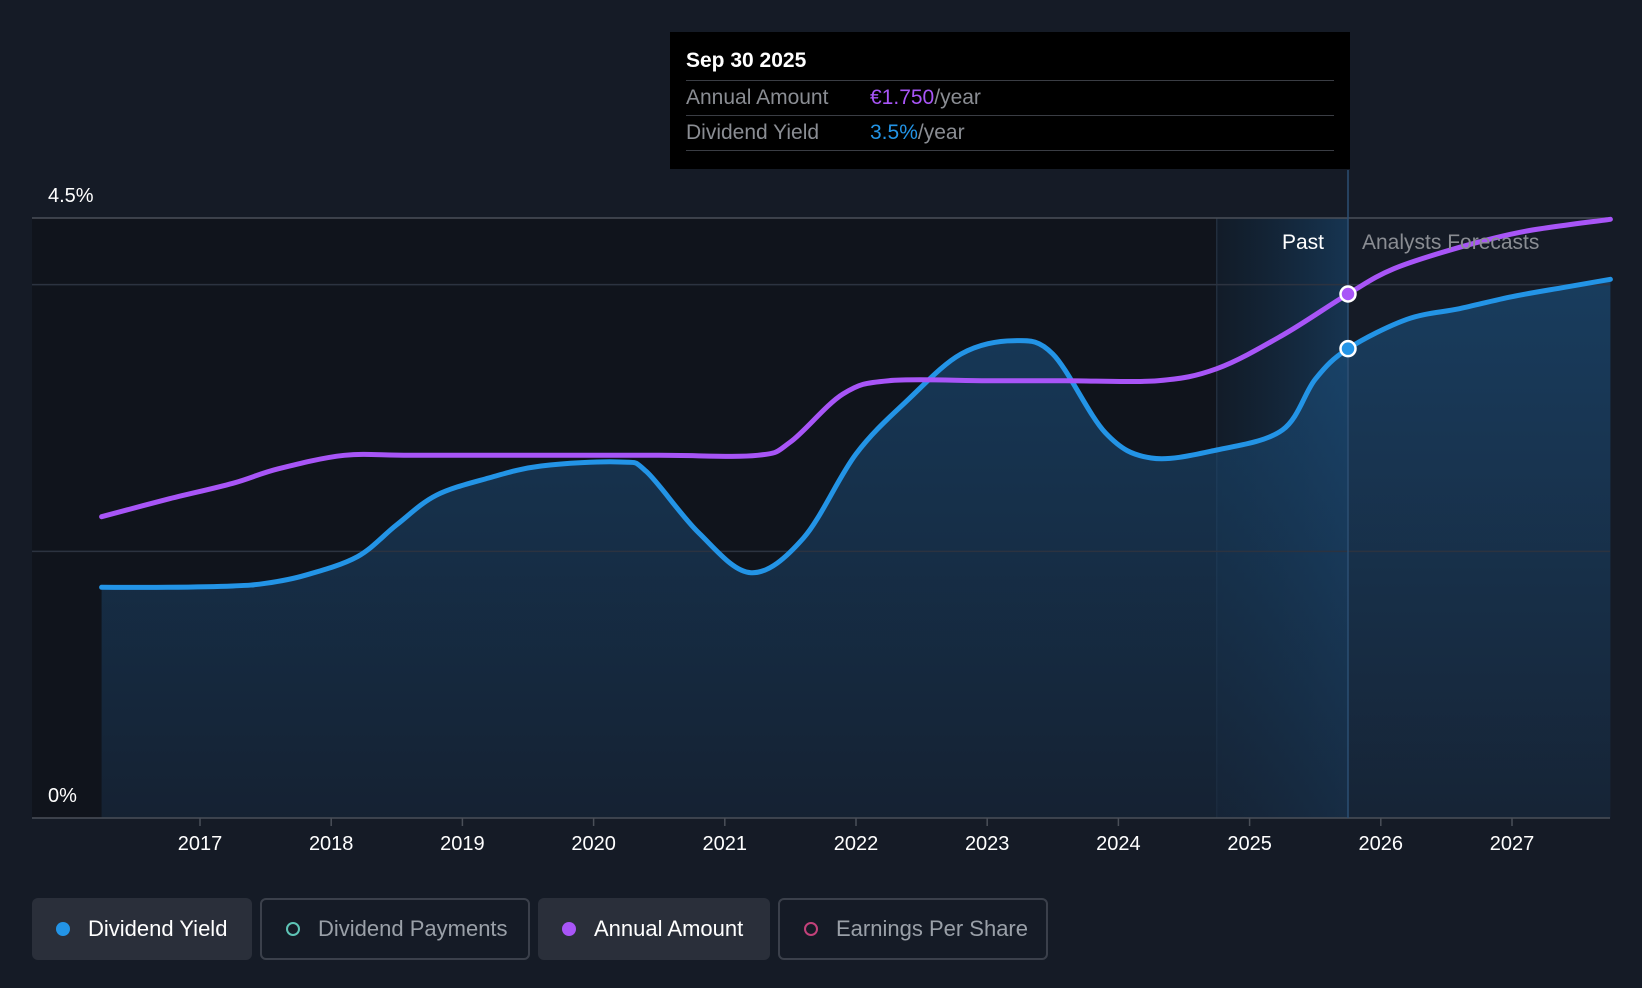  Describe the element at coordinates (569, 929) in the screenshot. I see `annual-amount-dot-icon` at that location.